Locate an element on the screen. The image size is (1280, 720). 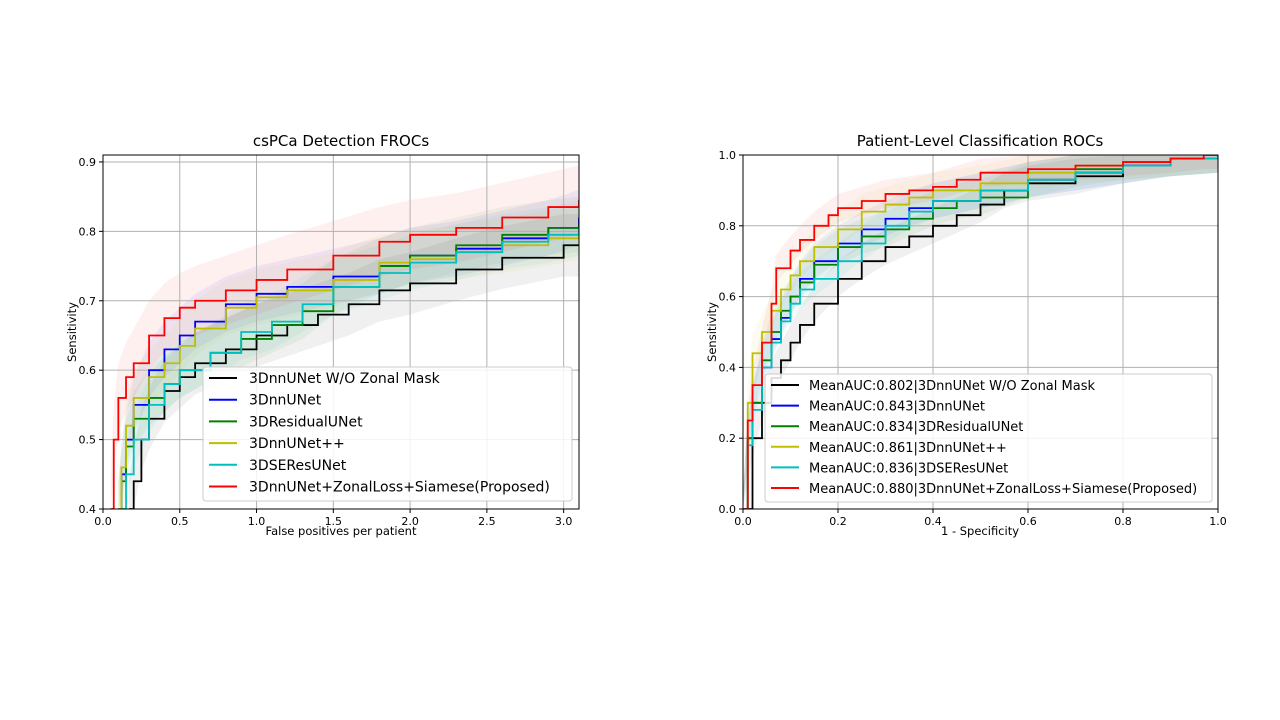
froc-legend-label: 3DnnUNet W/O Zonal Mask is located at coordinates (345, 379).